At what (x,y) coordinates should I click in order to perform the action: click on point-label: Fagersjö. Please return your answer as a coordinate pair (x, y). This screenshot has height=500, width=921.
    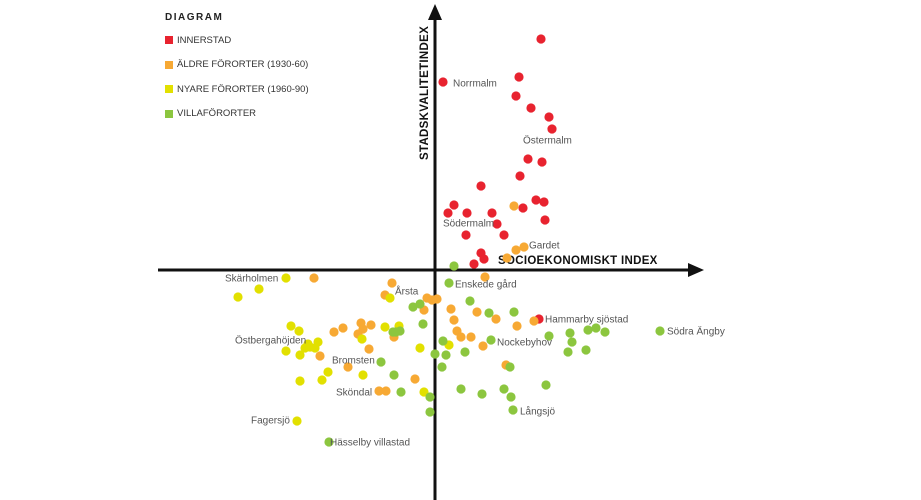
    Looking at the image, I should click on (270, 421).